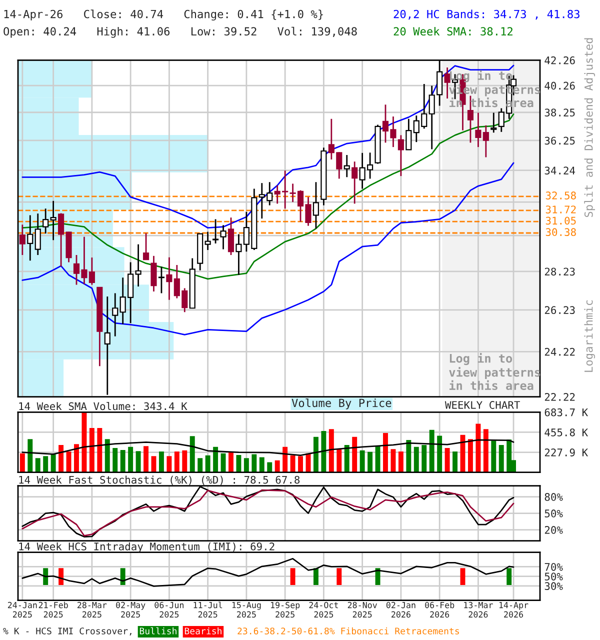 This screenshot has height=640, width=600. Describe the element at coordinates (561, 232) in the screenshot. I see `ref-line-label: 30.38` at that location.